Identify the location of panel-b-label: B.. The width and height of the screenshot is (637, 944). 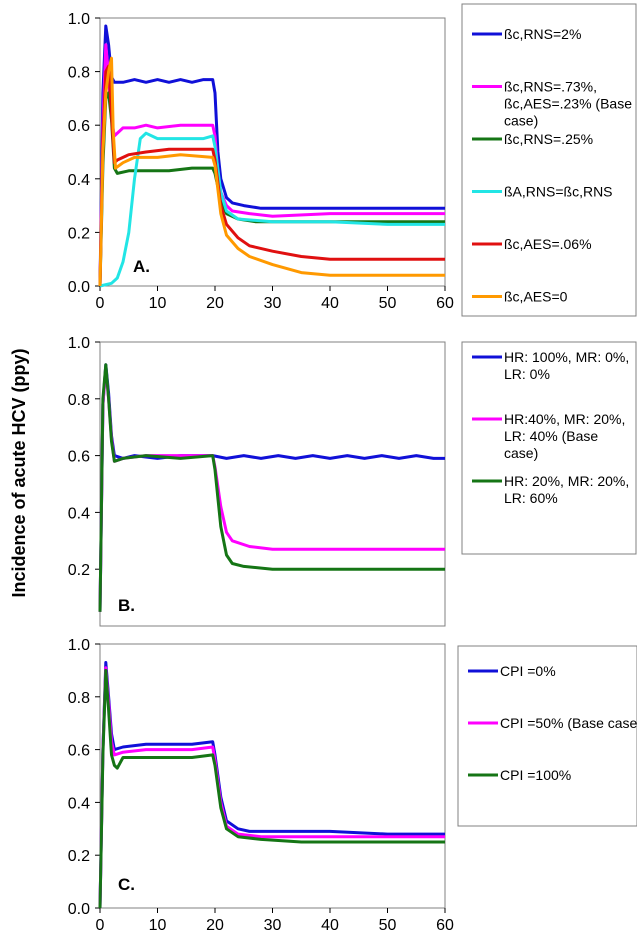
(126, 605).